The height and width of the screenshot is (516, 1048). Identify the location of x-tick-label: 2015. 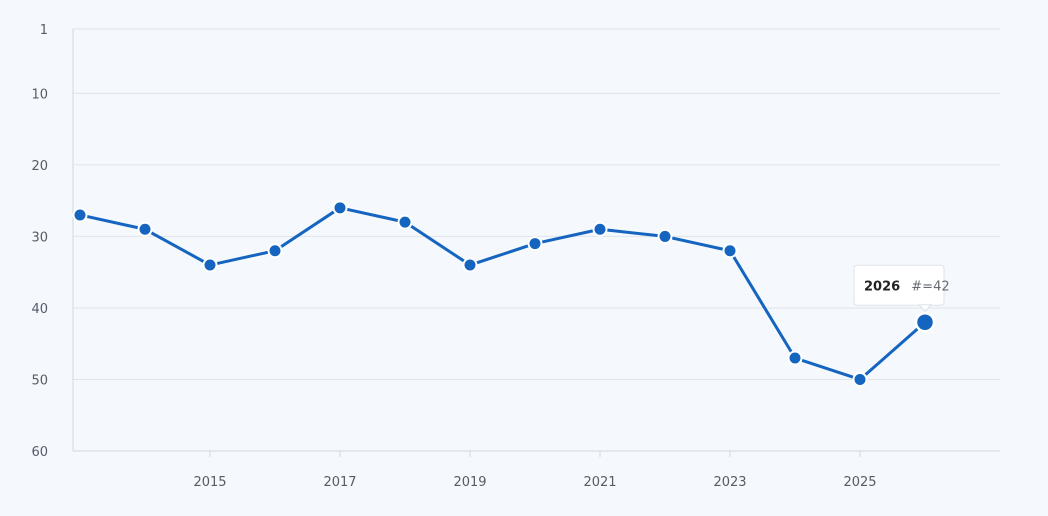
(209, 482).